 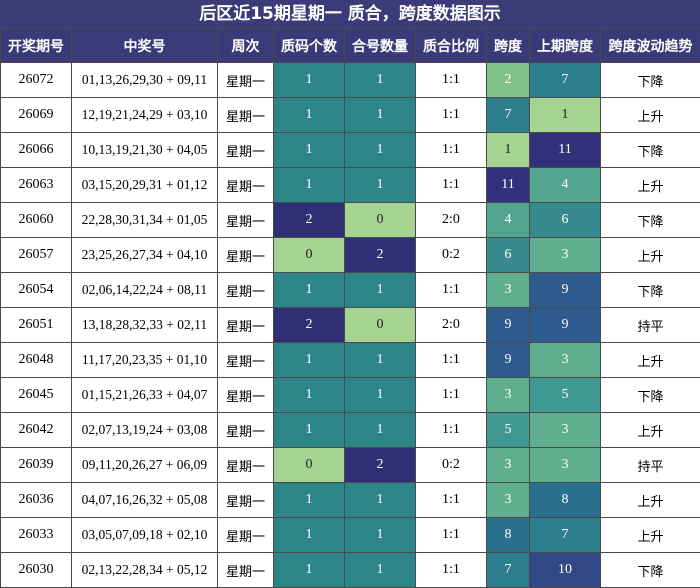 I want to click on table-row: 26069 12,19,21,24,29 + 03,10 星期一 1 1 1:1 7 1 上升, so click(x=350, y=115).